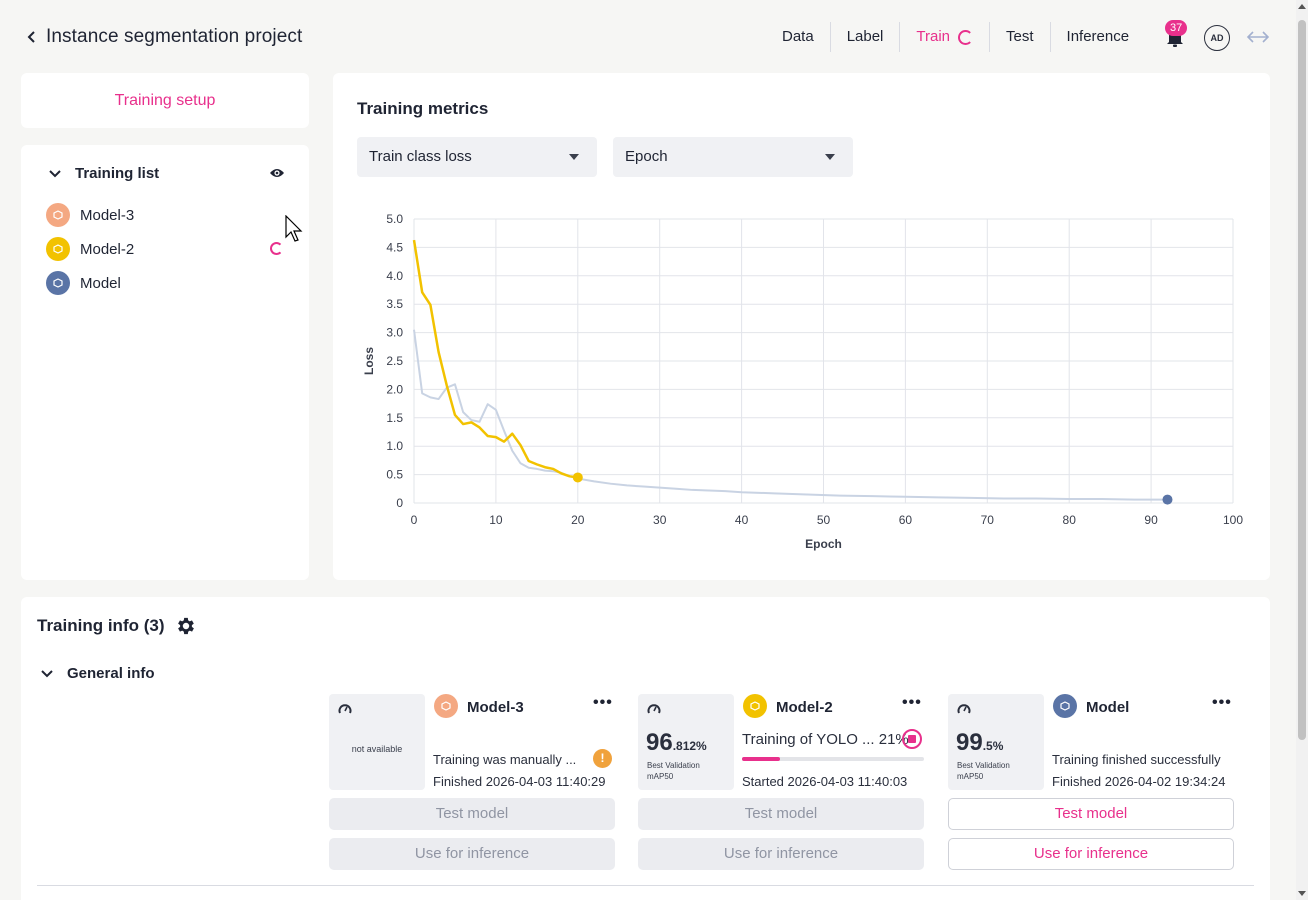  What do you see at coordinates (825, 781) in the screenshot?
I see `model-card-time: Started 2026-04-03 11:40:03` at bounding box center [825, 781].